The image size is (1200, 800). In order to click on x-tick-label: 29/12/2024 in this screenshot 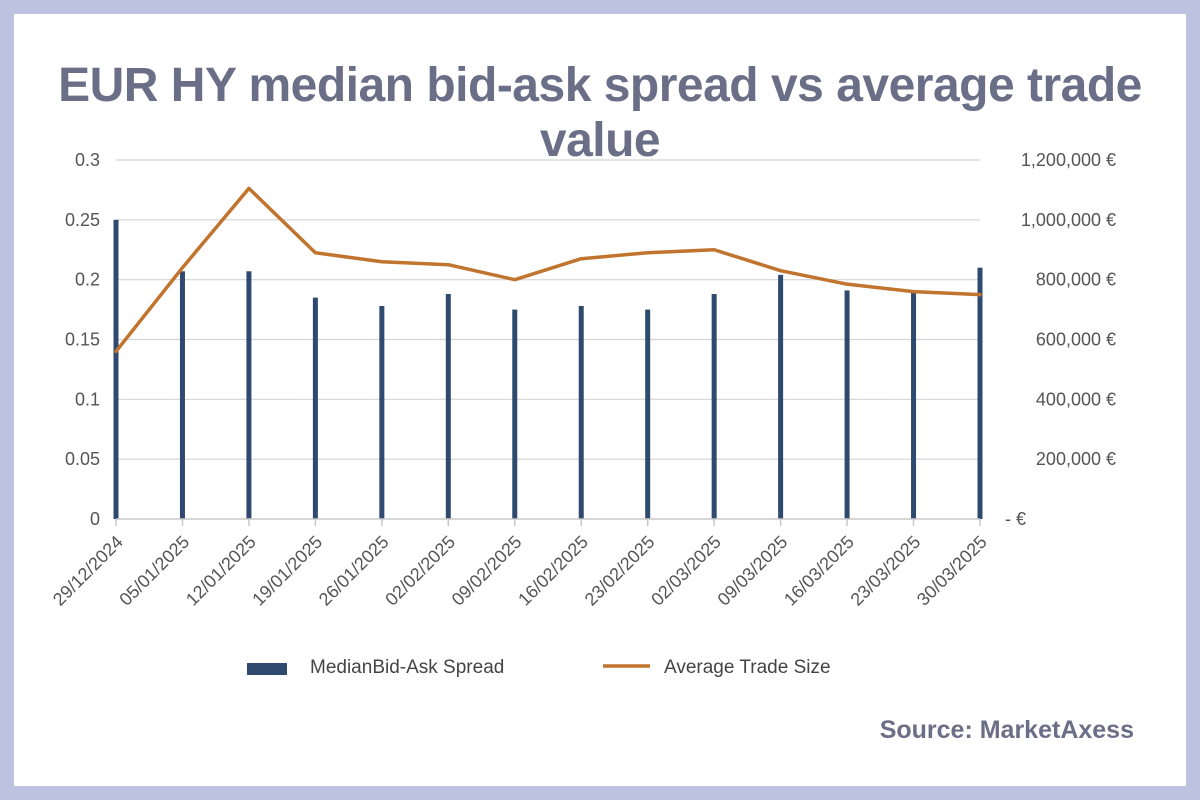, I will do `click(88, 571)`.